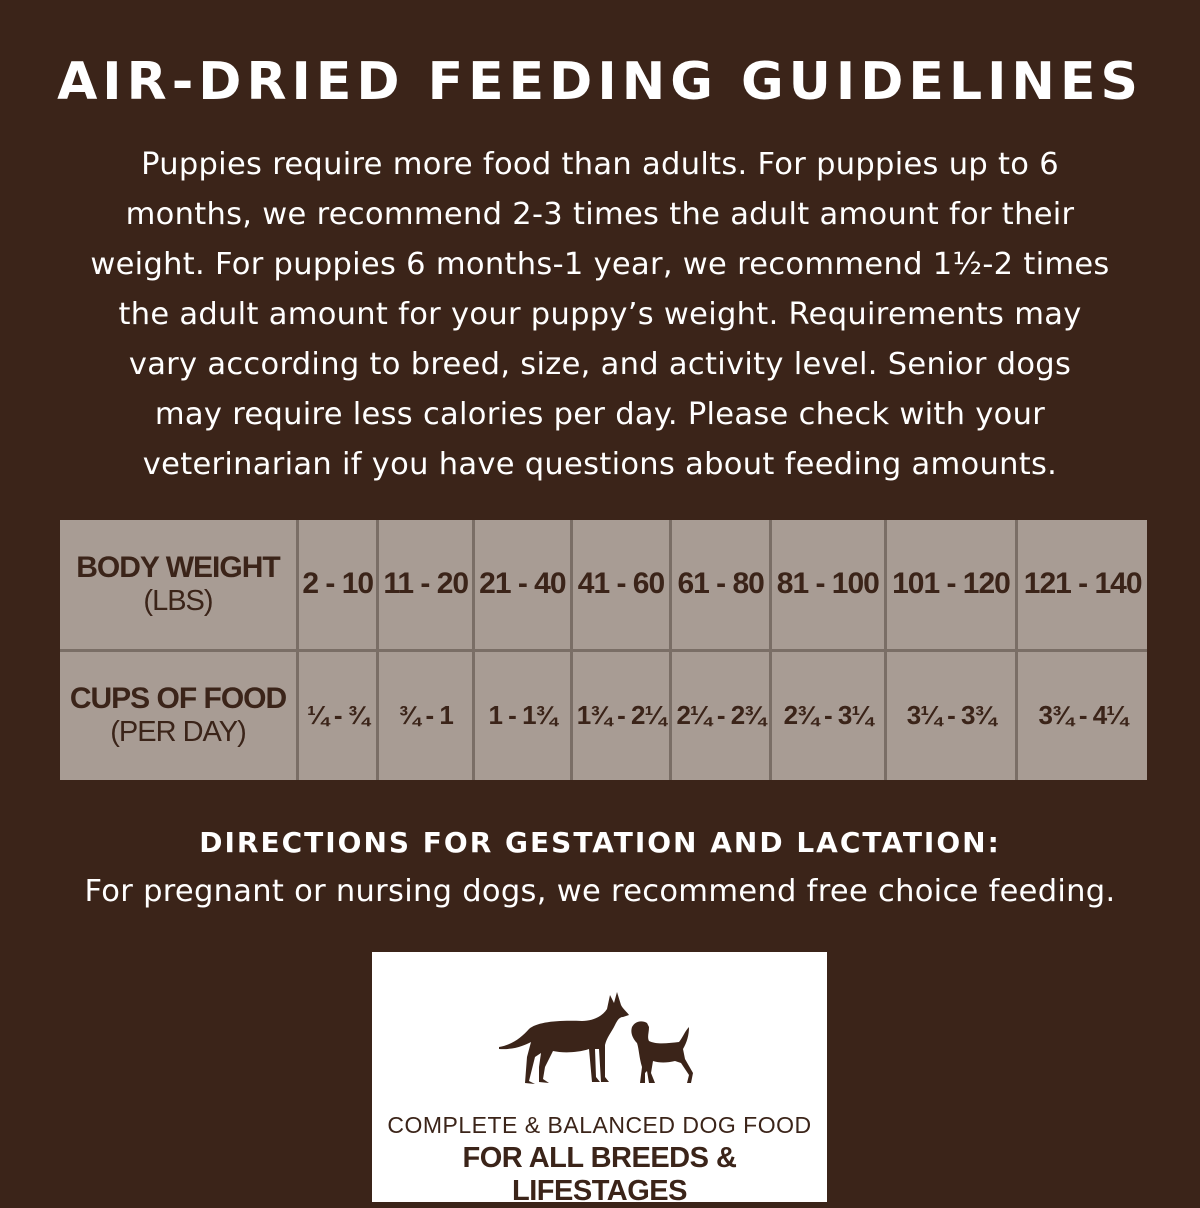 The width and height of the screenshot is (1200, 1208). Describe the element at coordinates (951, 714) in the screenshot. I see `cups-cell: 3¼ - 3¾` at that location.